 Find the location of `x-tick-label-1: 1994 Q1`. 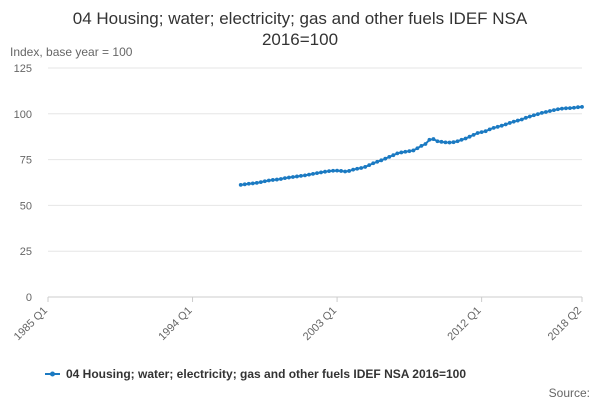

x-tick-label-1: 1994 Q1 is located at coordinates (175, 324).